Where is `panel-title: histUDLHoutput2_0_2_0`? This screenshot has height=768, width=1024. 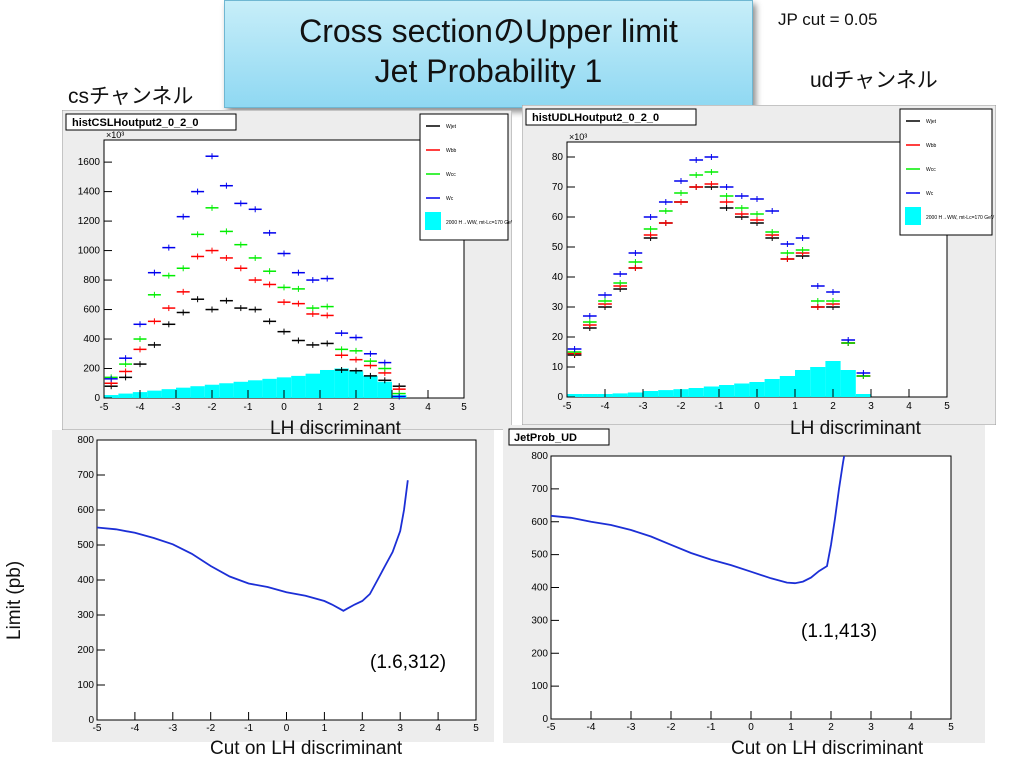 panel-title: histUDLHoutput2_0_2_0 is located at coordinates (595, 118).